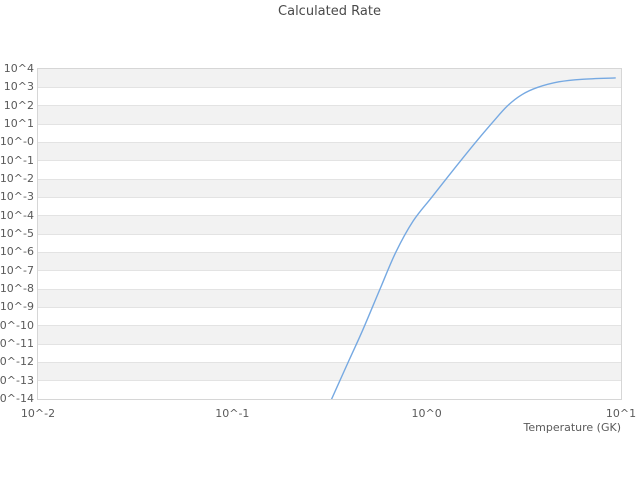  I want to click on y-tick-label: 10^1, so click(18, 123).